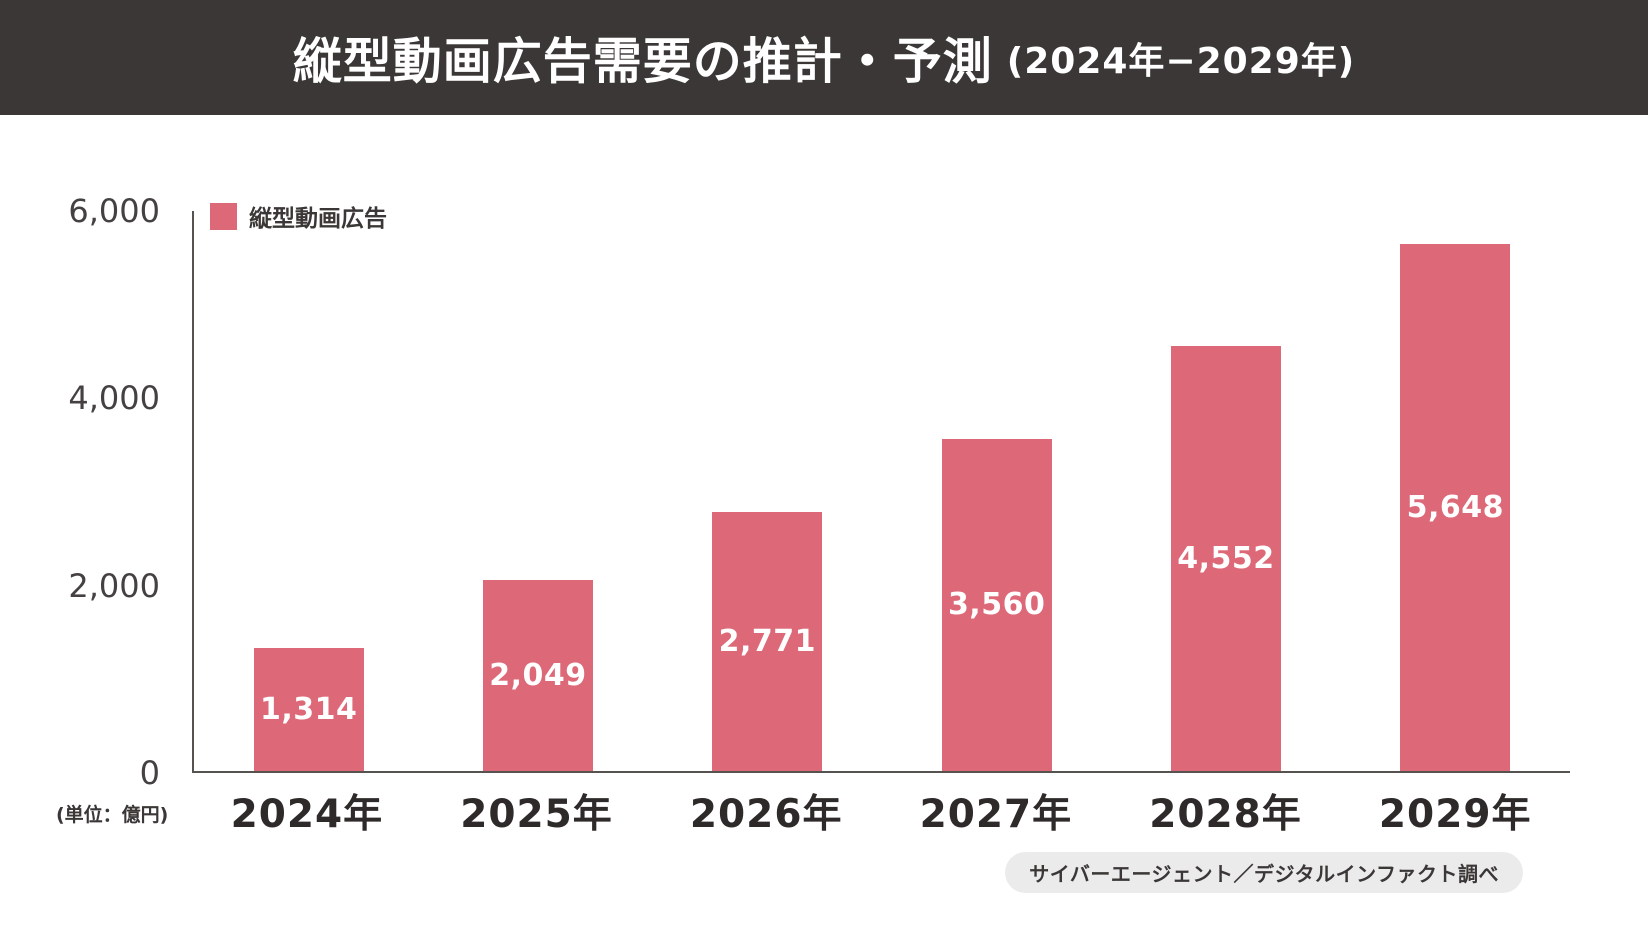 The image size is (1648, 928). Describe the element at coordinates (1264, 872) in the screenshot. I see `source-badge: サイバーエージェント／デジタルインファクト調べ` at that location.